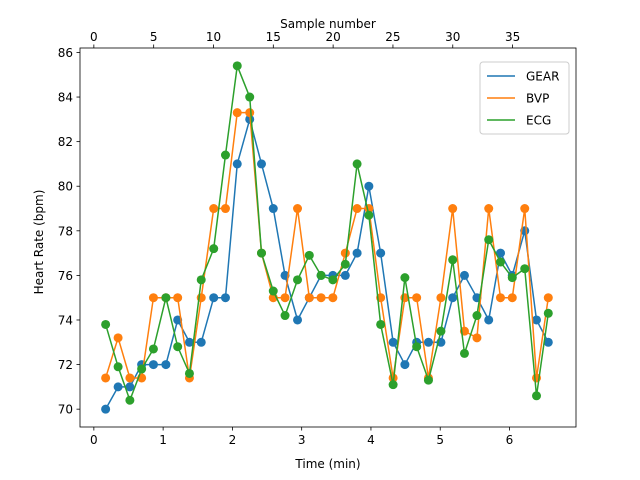 This screenshot has width=640, height=480. Describe the element at coordinates (65, 53) in the screenshot. I see `y-tick-label: 86` at that location.